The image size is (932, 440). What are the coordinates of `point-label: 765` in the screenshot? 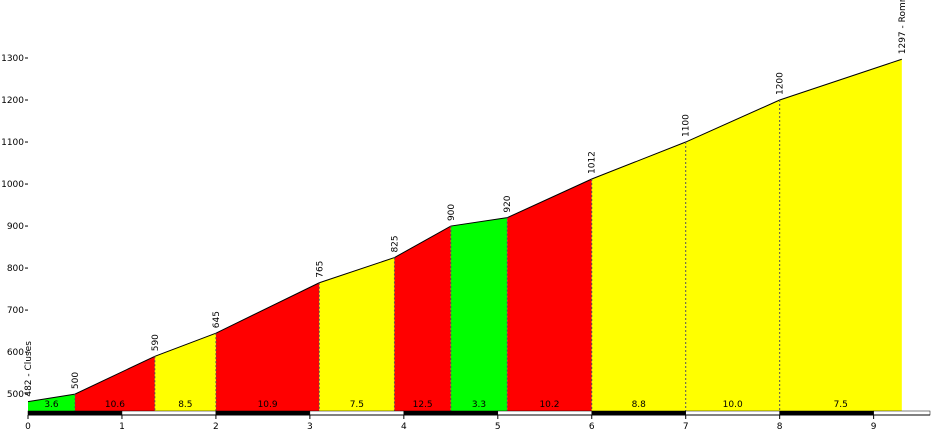 It's located at (320, 269).